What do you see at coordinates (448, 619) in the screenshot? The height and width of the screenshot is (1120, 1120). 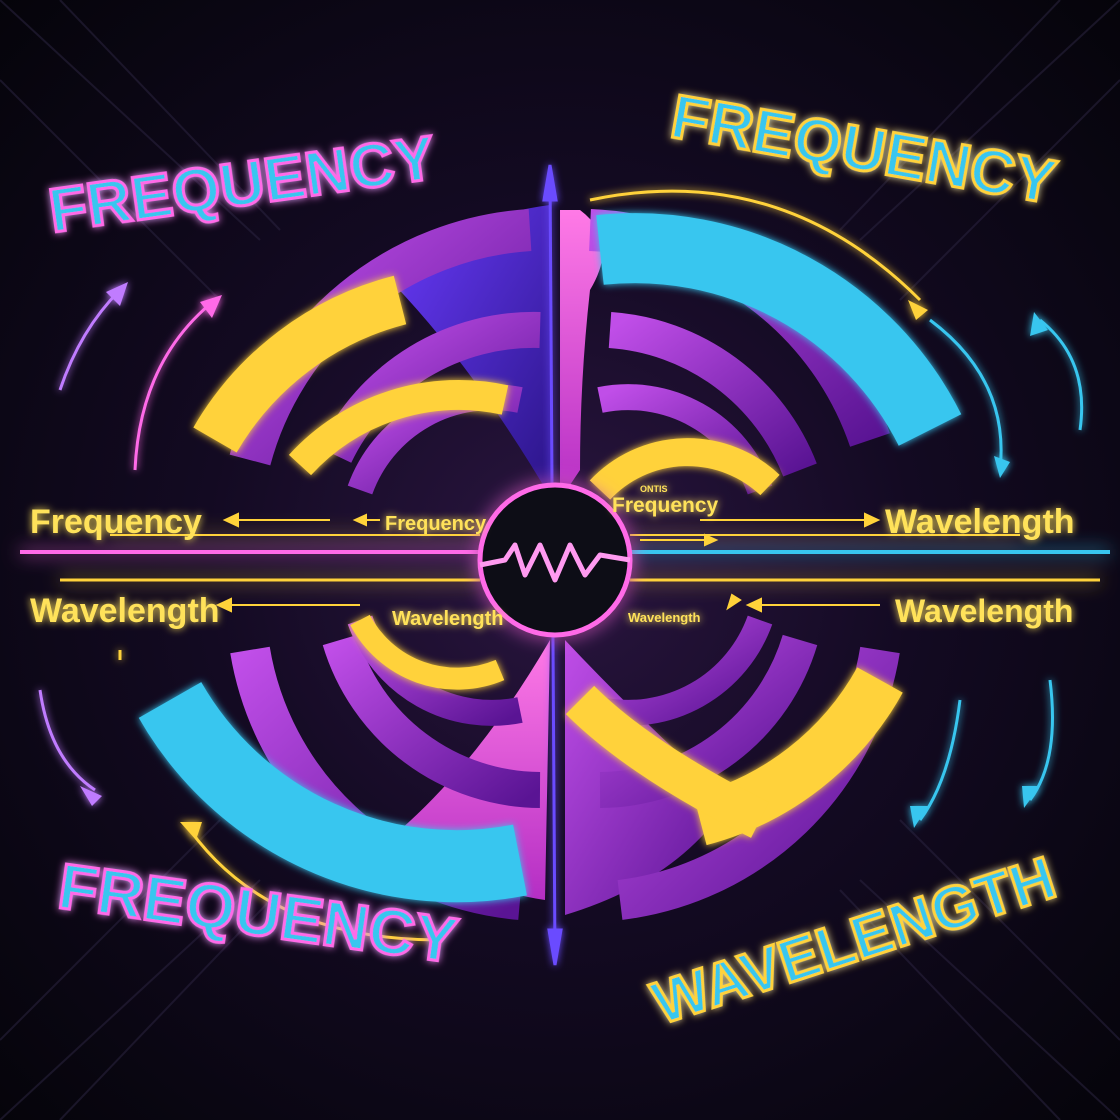 I see `label-inner-left-bottom: Wavelength` at bounding box center [448, 619].